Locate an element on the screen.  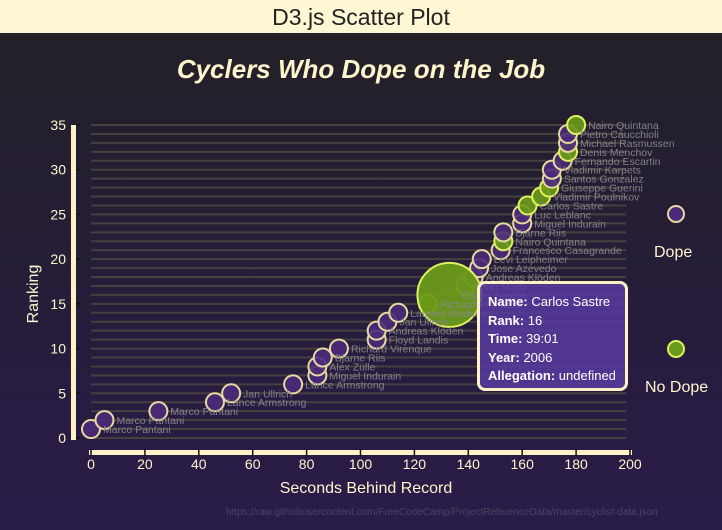
window-title: D3.js Scatter Plot is located at coordinates (361, 17).